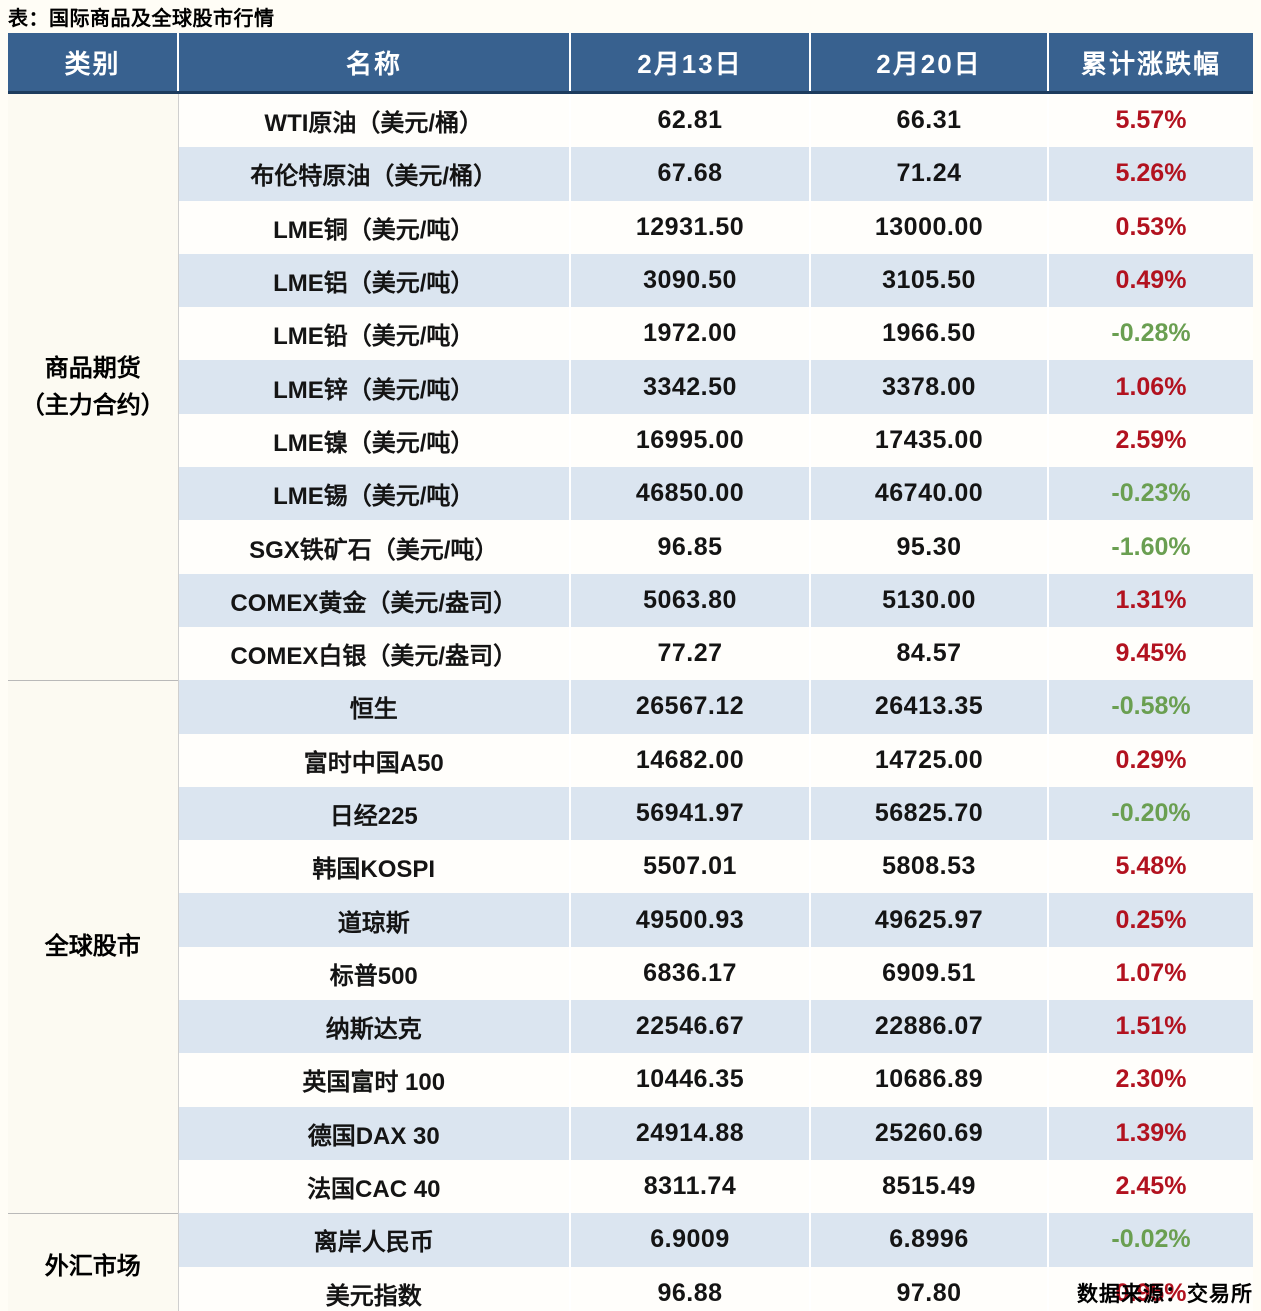 This screenshot has height=1311, width=1261. What do you see at coordinates (1150, 1186) in the screenshot?
I see `change-percent-cell: 2.45%` at bounding box center [1150, 1186].